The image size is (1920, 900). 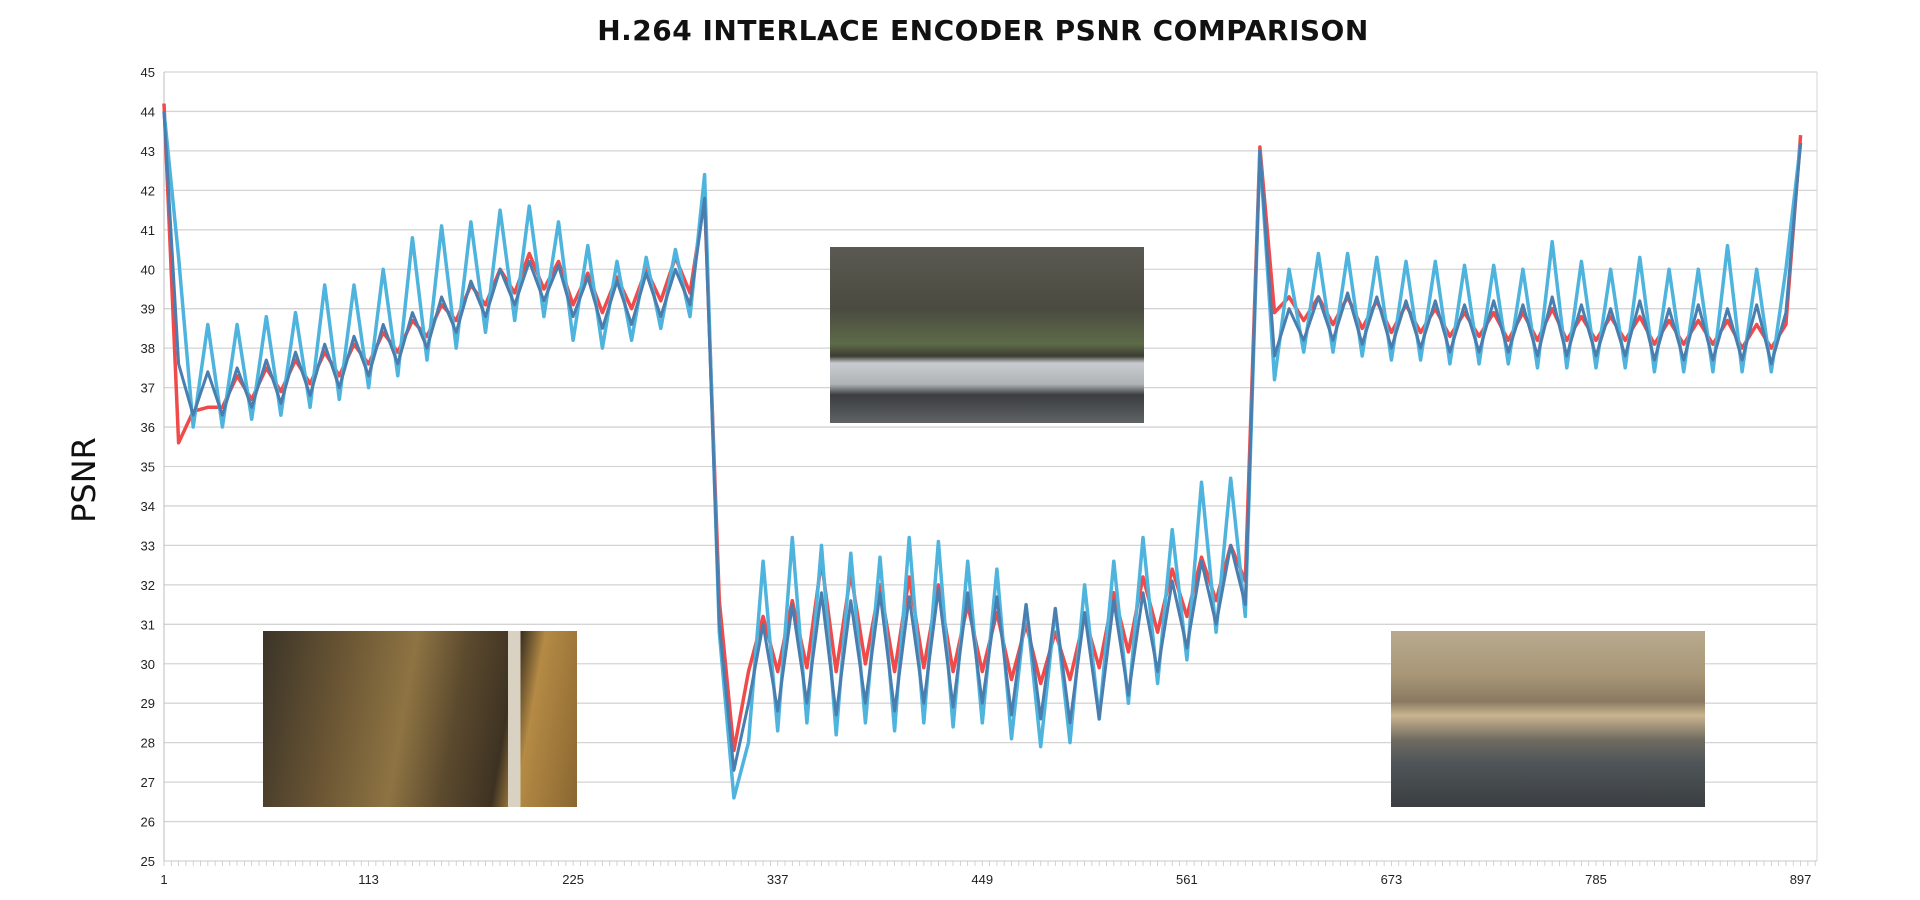 I want to click on y-tick-label: 34, so click(x=148, y=506).